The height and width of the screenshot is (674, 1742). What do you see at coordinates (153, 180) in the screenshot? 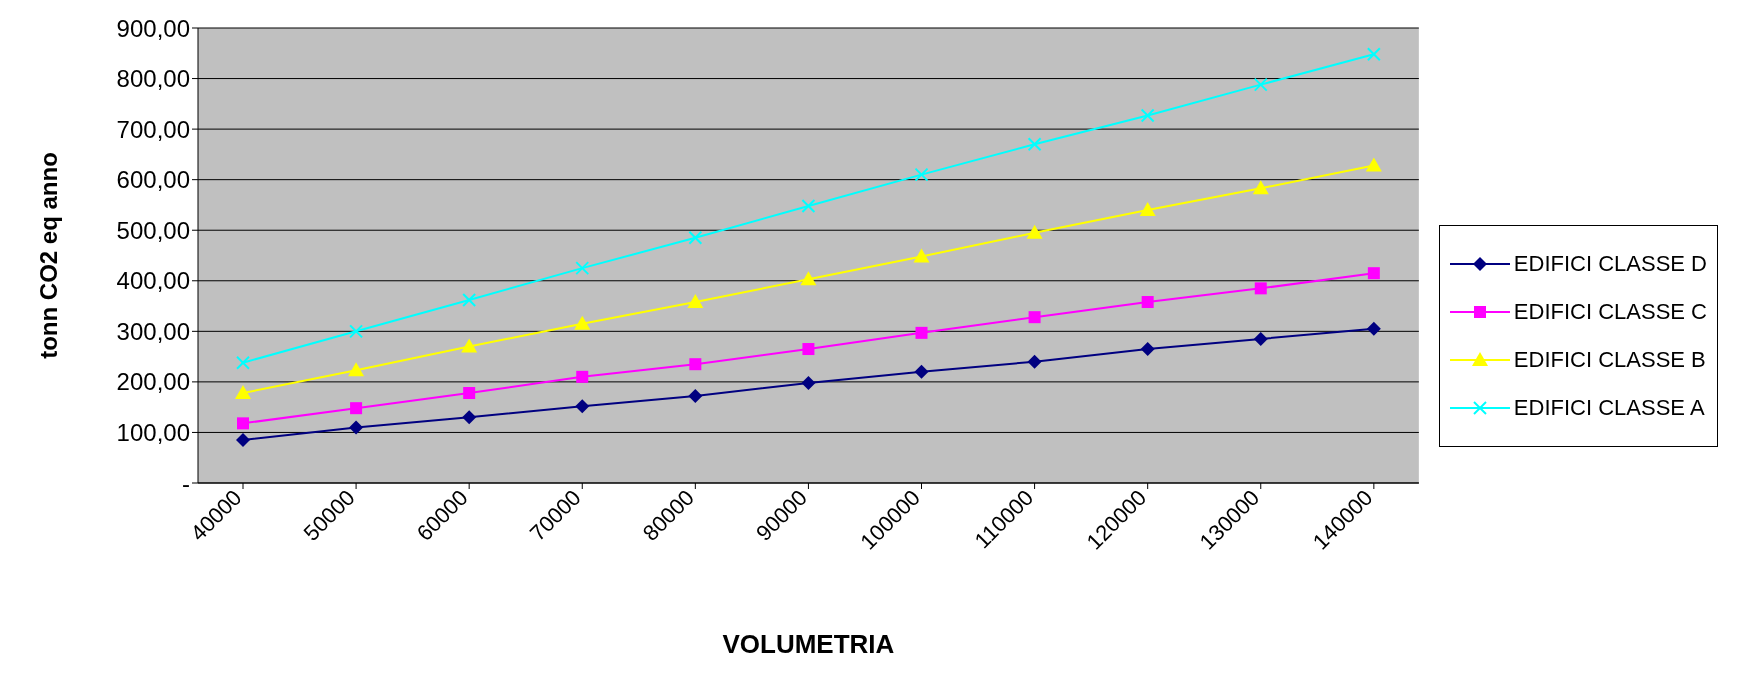
I see `y-tick-label: 600,00` at bounding box center [153, 180].